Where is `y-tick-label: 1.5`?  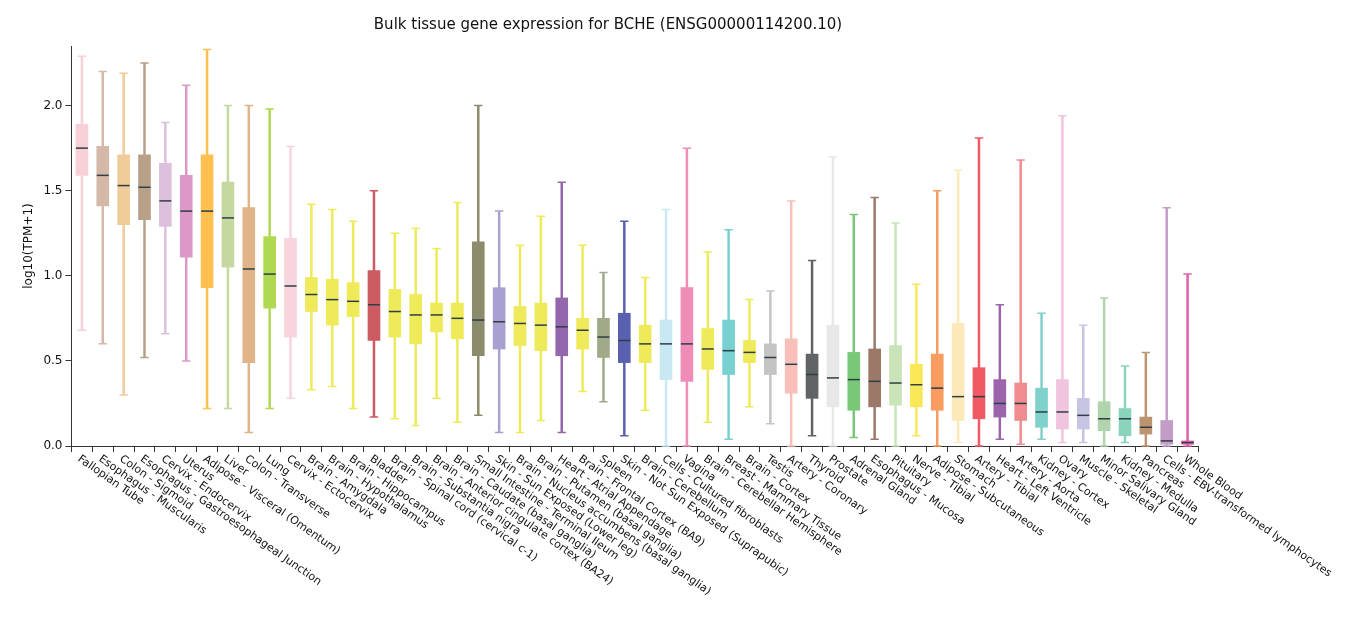 y-tick-label: 1.5 is located at coordinates (53, 189).